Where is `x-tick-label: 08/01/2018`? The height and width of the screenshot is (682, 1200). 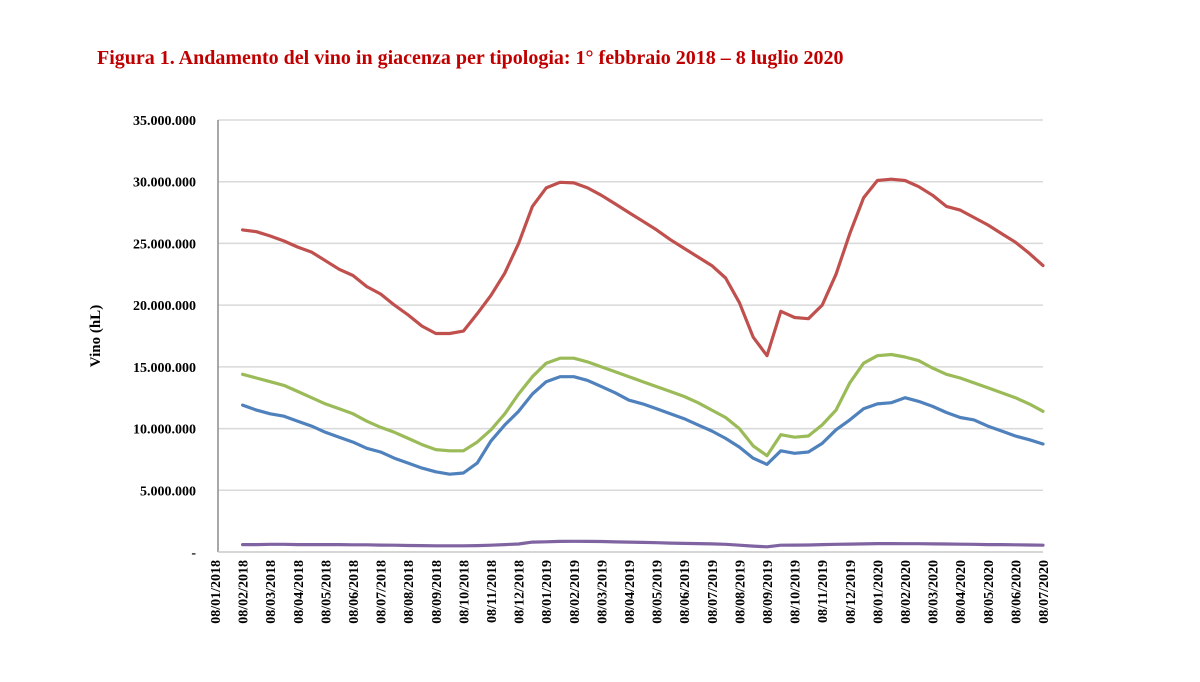 x-tick-label: 08/01/2018 is located at coordinates (216, 592).